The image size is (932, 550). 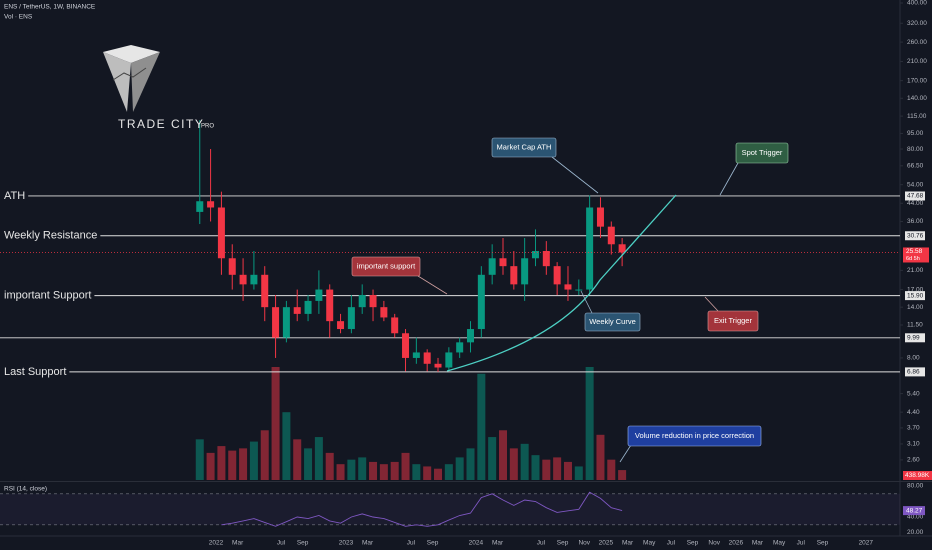 What do you see at coordinates (913, 444) in the screenshot?
I see `y-tick-label: 3.10` at bounding box center [913, 444].